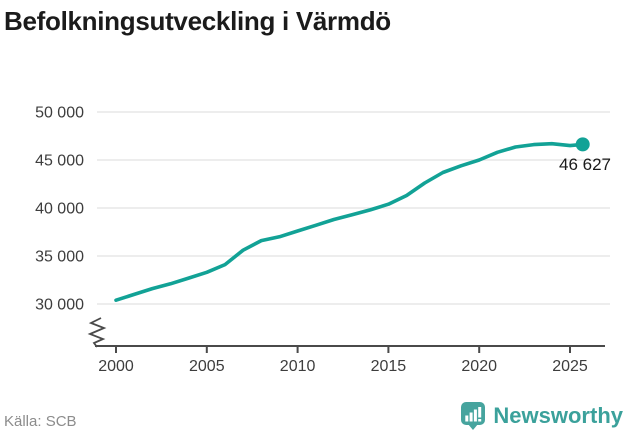 The width and height of the screenshot is (631, 439). Describe the element at coordinates (116, 366) in the screenshot. I see `x-tick-label: 2000` at that location.